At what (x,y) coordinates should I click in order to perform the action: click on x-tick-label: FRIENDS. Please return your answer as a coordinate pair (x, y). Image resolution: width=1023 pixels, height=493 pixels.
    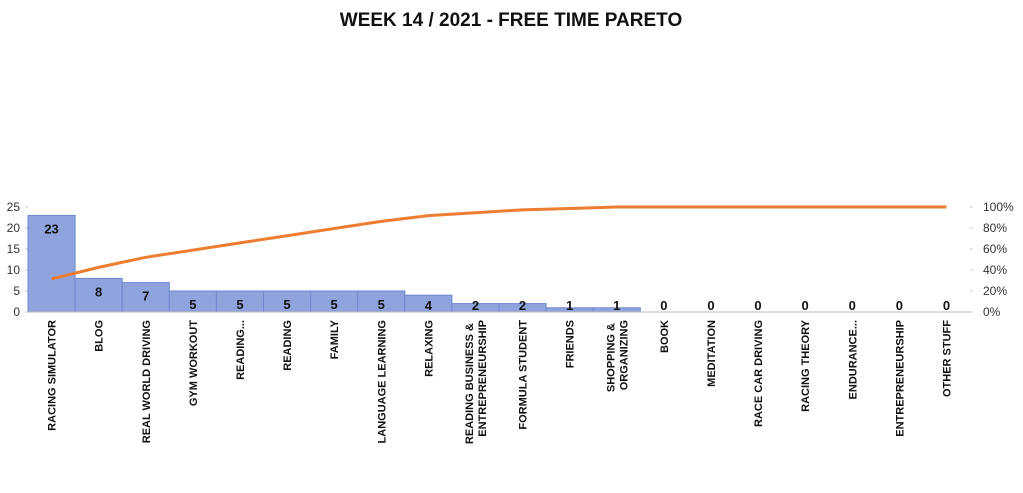
    Looking at the image, I should click on (571, 344).